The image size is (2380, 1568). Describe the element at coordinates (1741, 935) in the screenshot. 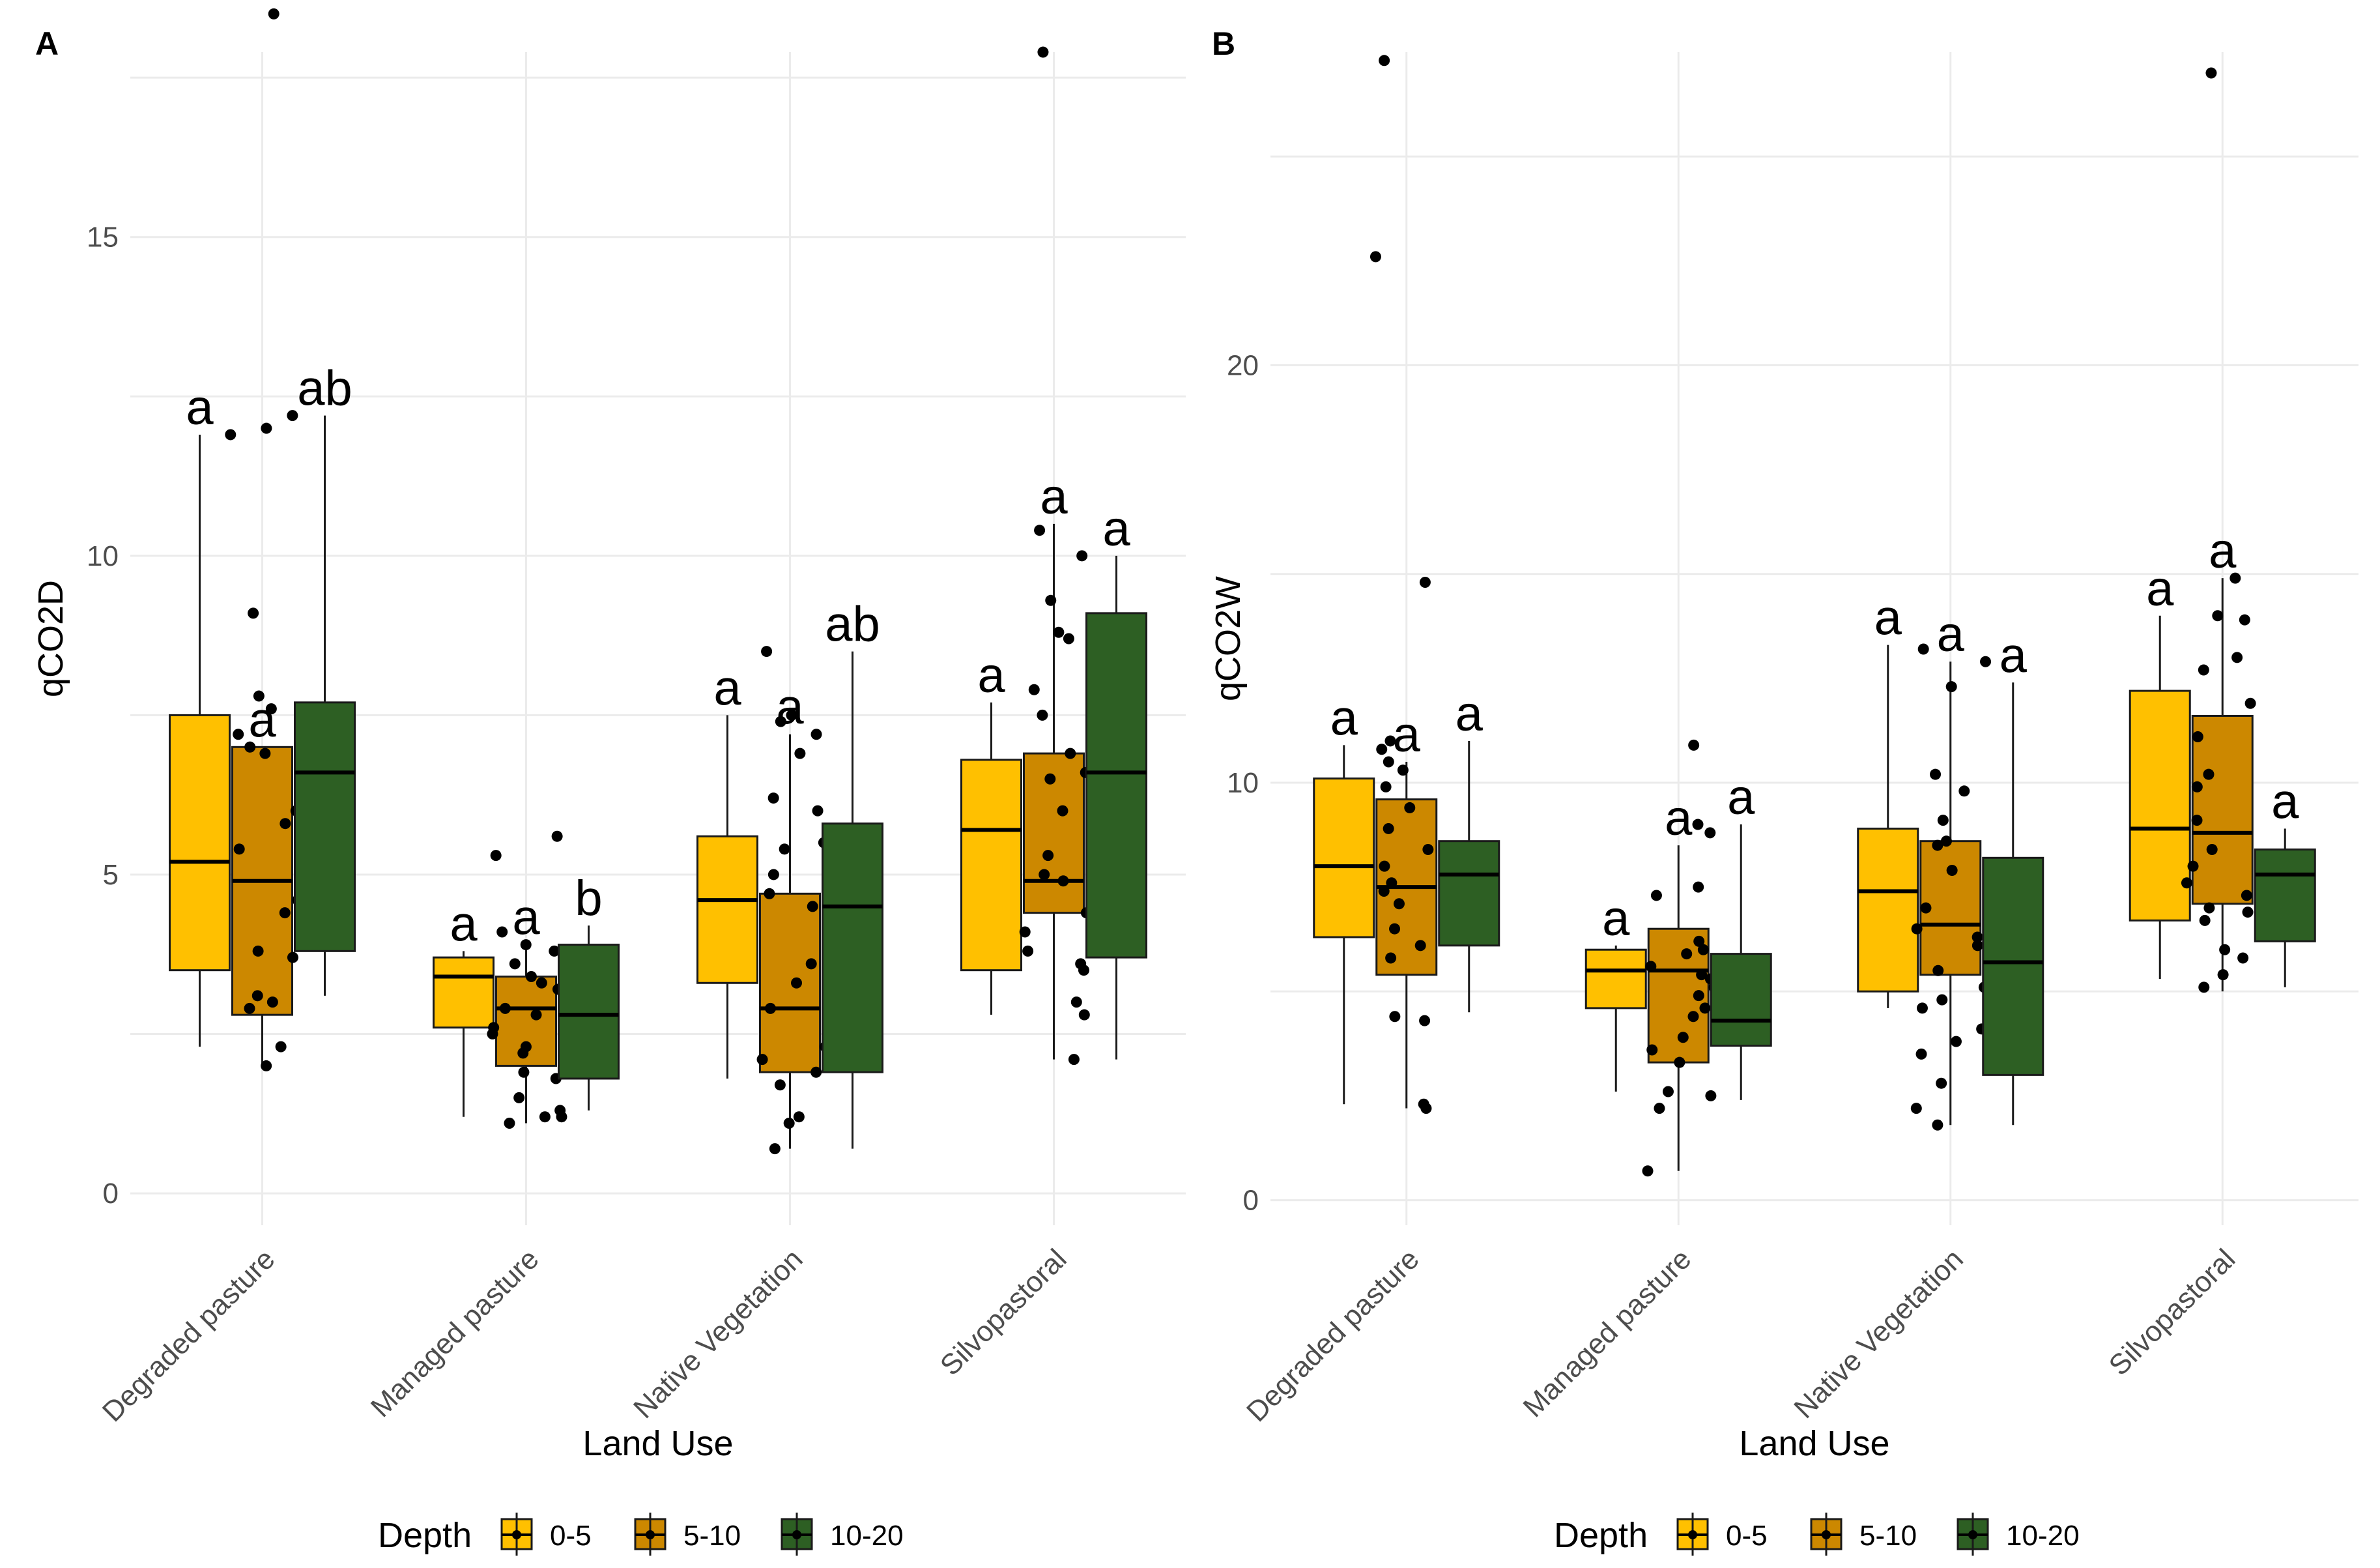

I see `box-managed-pasture-10-20: a` at that location.